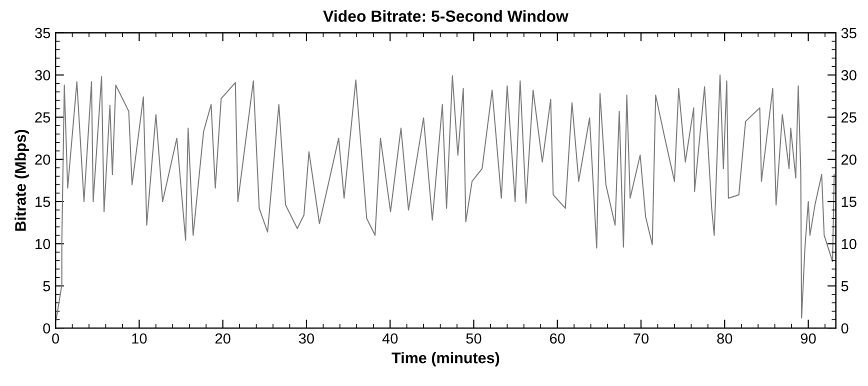 The height and width of the screenshot is (386, 868). What do you see at coordinates (445, 16) in the screenshot?
I see `chart-title: Video Bitrate: 5-Second Window` at bounding box center [445, 16].